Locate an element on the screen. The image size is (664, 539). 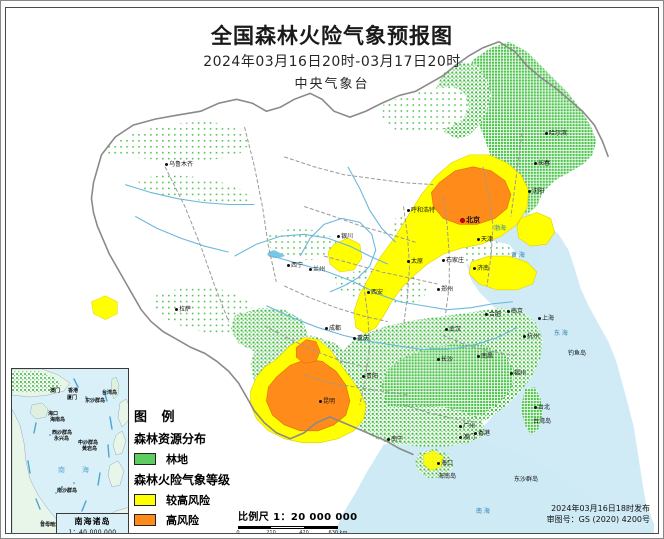
city-label: 广州 is located at coordinates (466, 426).